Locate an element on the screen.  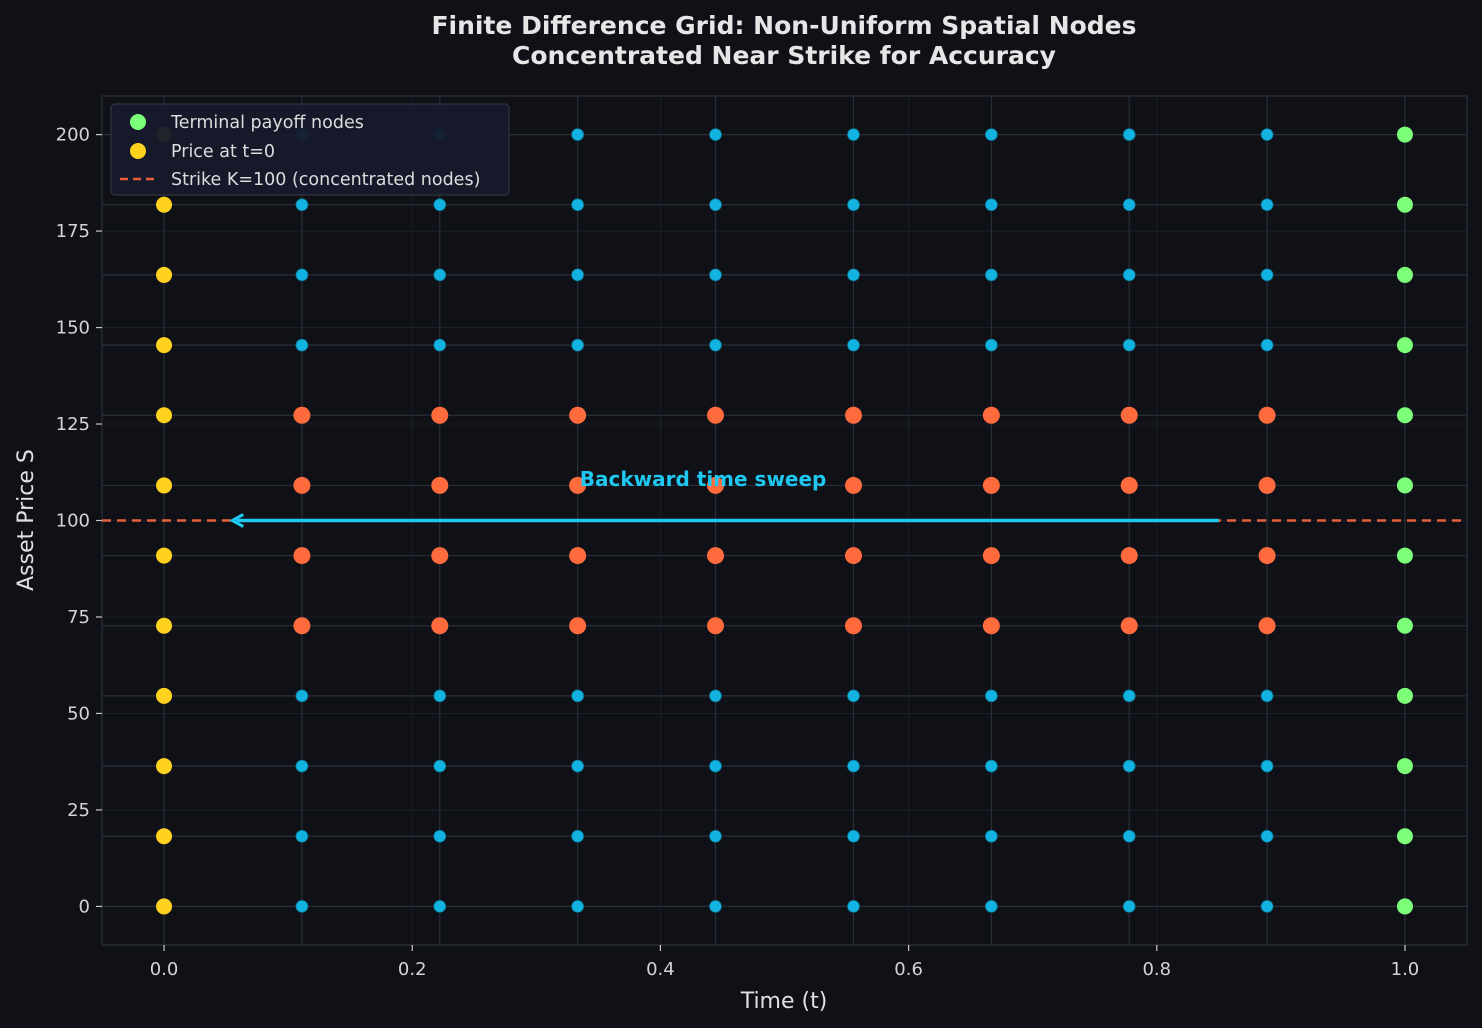
legend-marker-terminal is located at coordinates (138, 122).